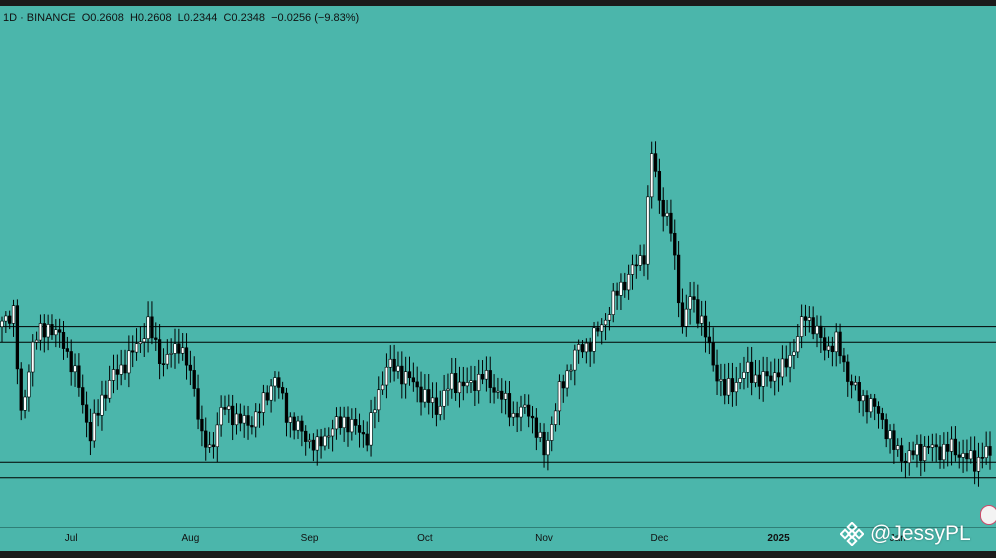 The image size is (996, 558). What do you see at coordinates (852, 534) in the screenshot?
I see `binance-logo-icon` at bounding box center [852, 534].